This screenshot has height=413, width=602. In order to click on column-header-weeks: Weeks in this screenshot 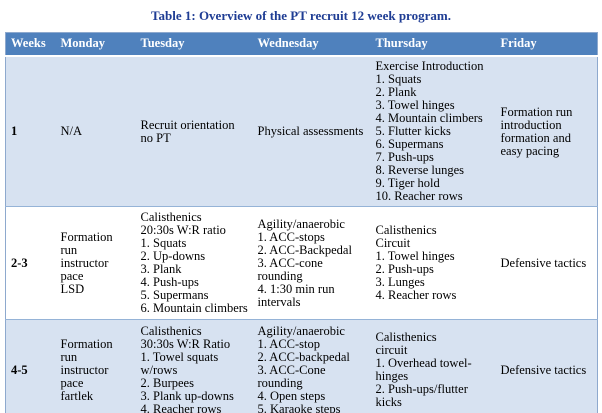, I will do `click(30, 44)`.